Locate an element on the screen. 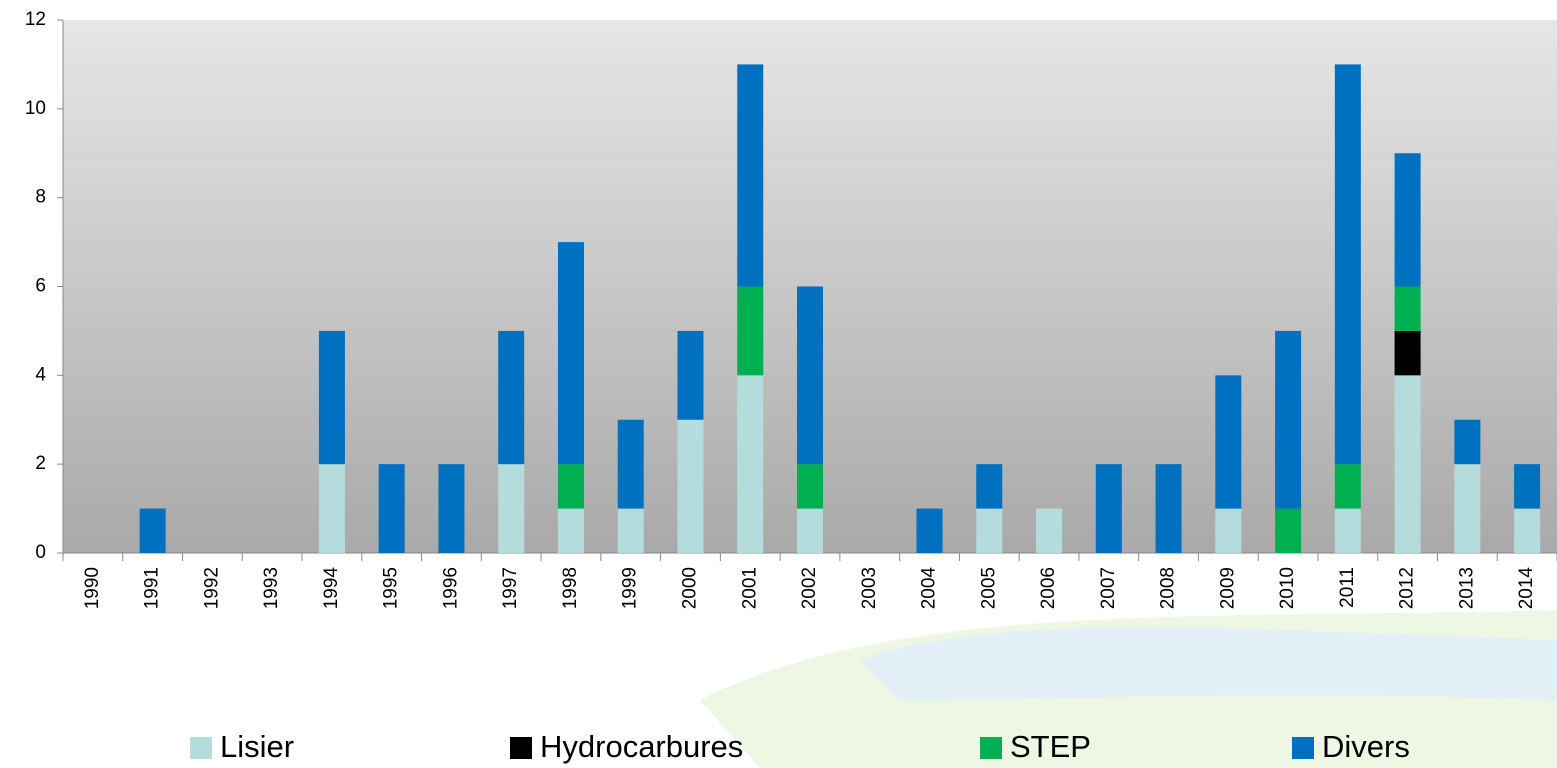 The height and width of the screenshot is (768, 1557). x-tick-label: 2002 is located at coordinates (809, 588).